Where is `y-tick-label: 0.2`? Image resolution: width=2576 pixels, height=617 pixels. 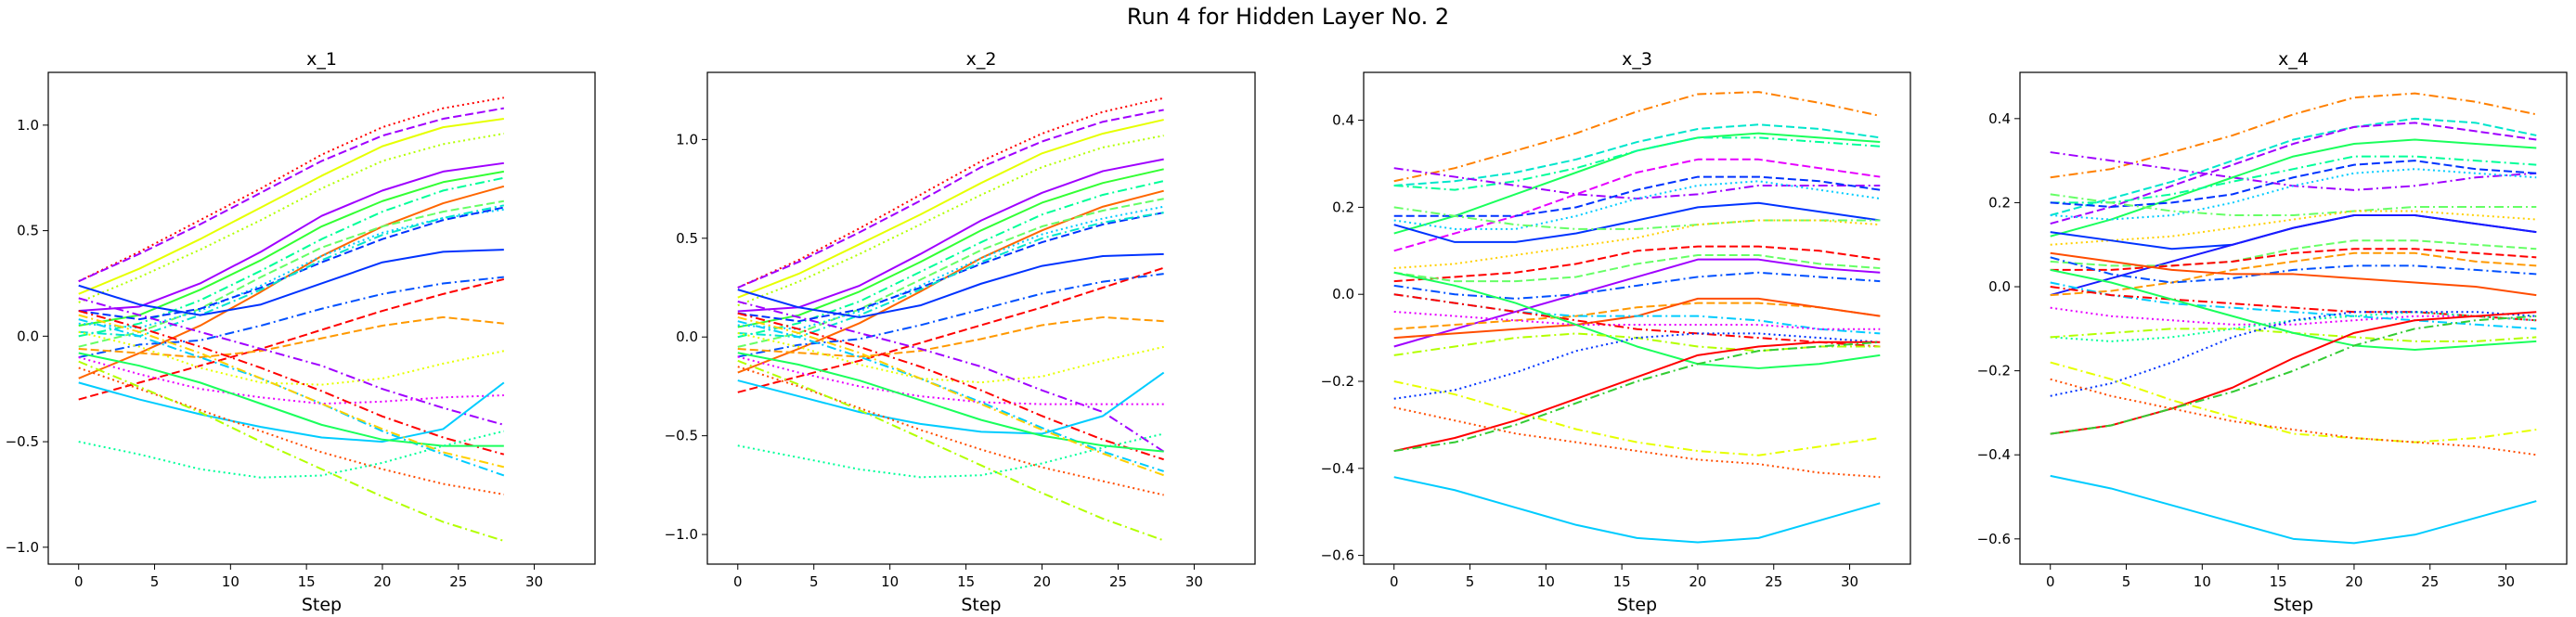 y-tick-label: 0.2 is located at coordinates (1343, 207).